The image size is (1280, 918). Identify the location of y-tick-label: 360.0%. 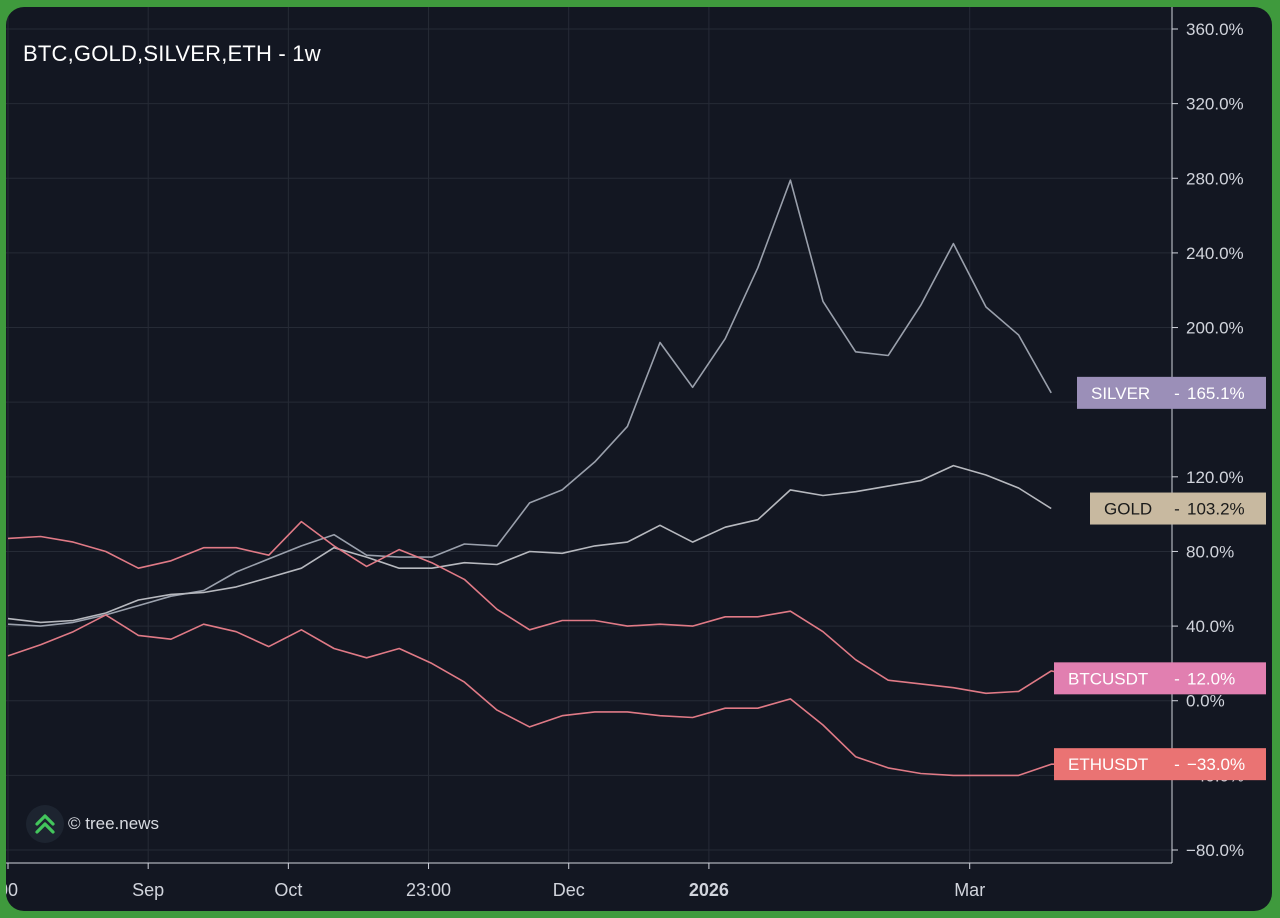
(1215, 29).